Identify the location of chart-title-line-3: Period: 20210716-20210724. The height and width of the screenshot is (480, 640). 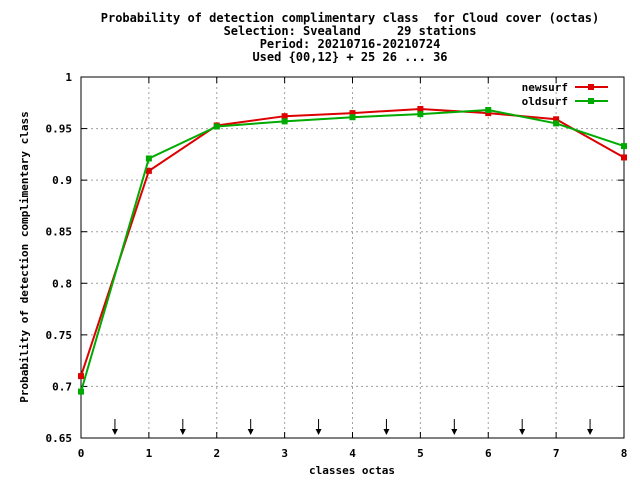
(350, 44).